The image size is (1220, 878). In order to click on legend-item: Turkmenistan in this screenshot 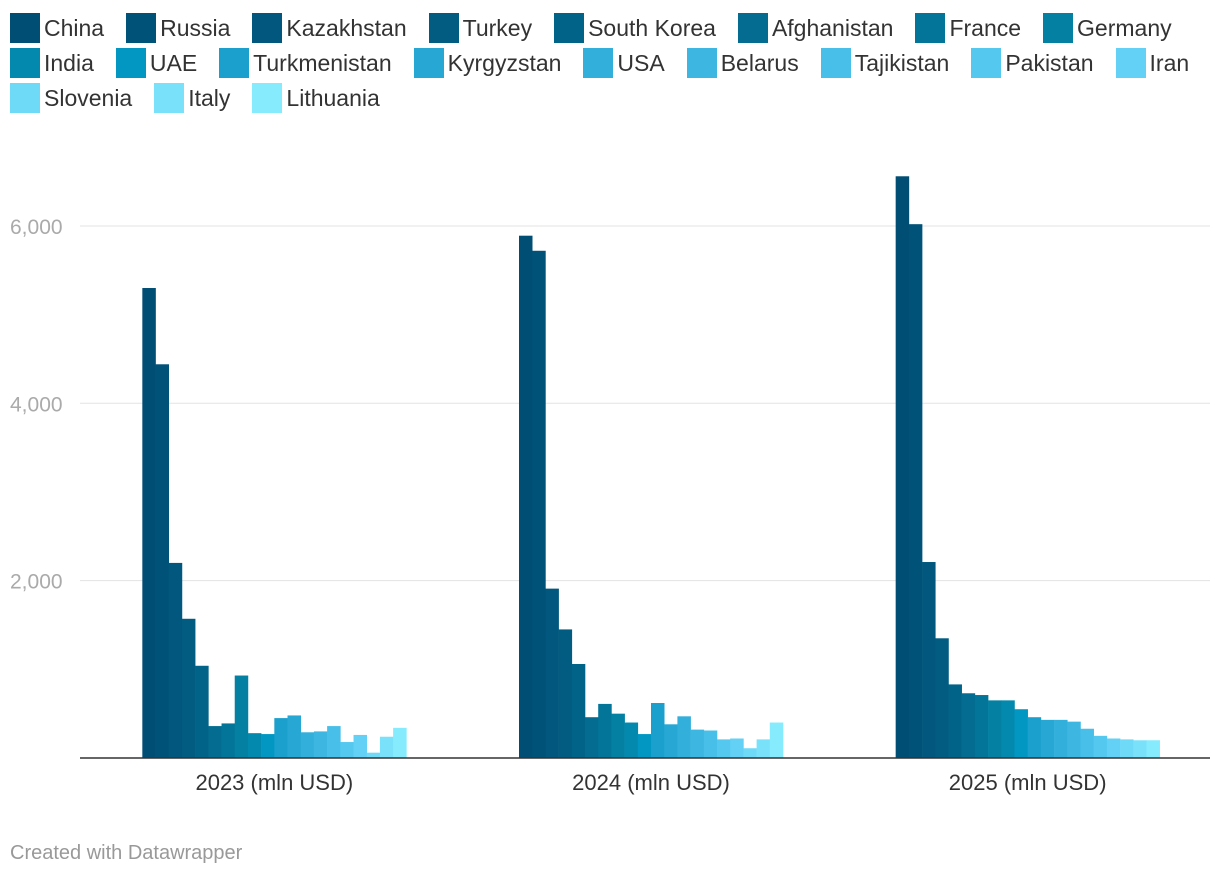, I will do `click(305, 62)`.